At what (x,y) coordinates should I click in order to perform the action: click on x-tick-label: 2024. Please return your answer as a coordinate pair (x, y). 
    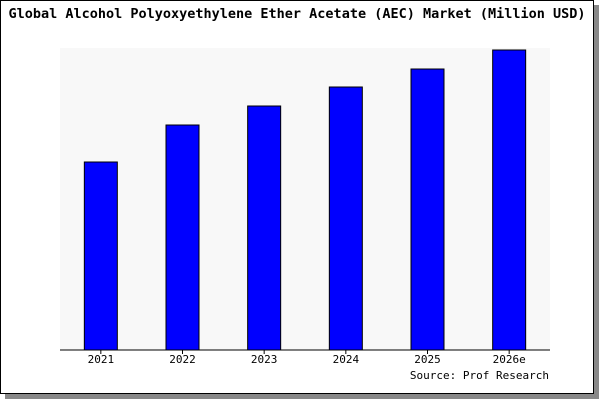
    Looking at the image, I should click on (346, 359).